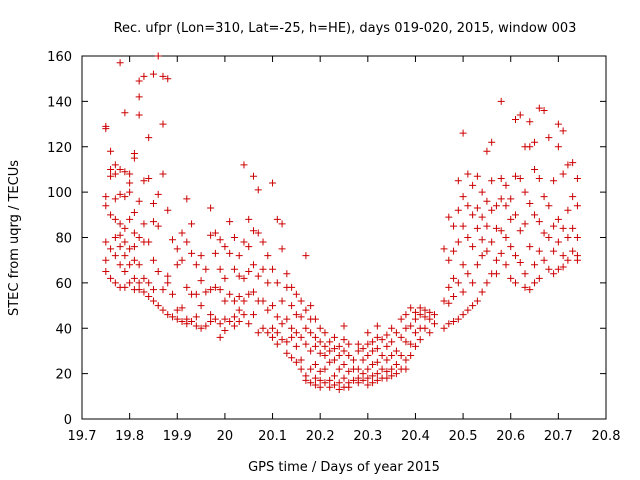 The height and width of the screenshot is (480, 640). I want to click on y-tick-label: 80, so click(63, 239).